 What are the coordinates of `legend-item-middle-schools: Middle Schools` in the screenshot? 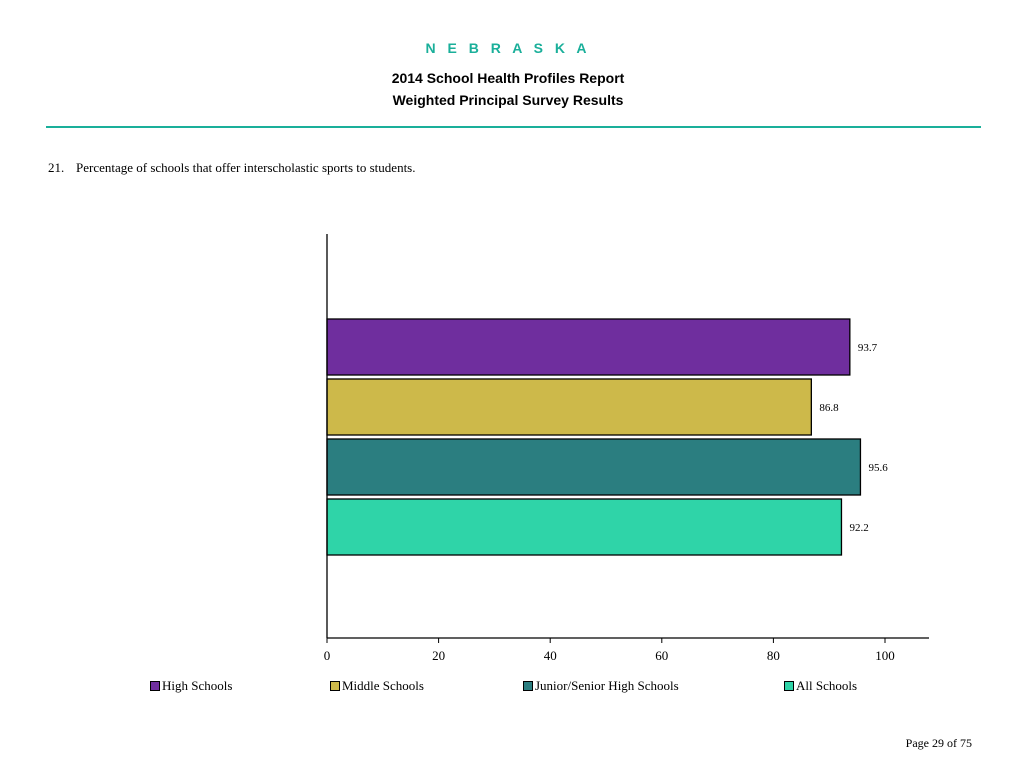 It's located at (377, 686).